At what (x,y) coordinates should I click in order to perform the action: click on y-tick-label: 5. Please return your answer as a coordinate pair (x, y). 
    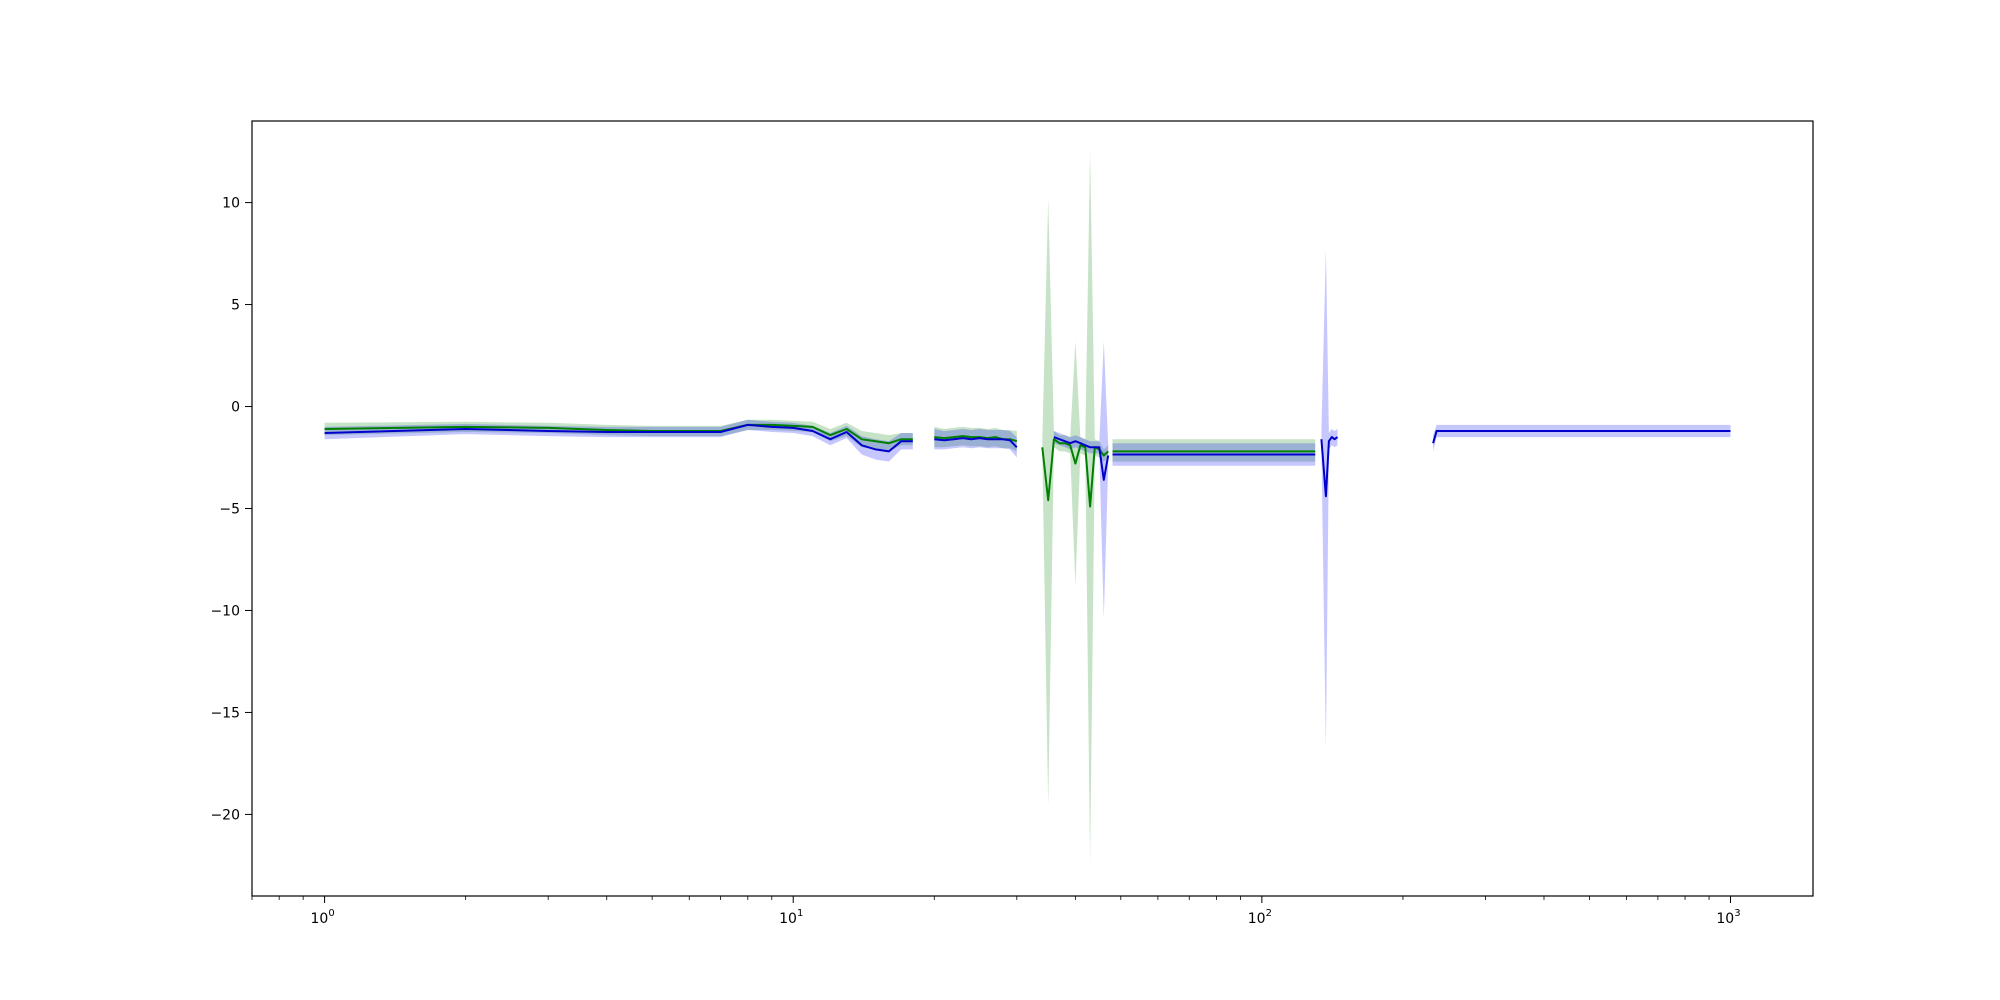
    Looking at the image, I should click on (235, 306).